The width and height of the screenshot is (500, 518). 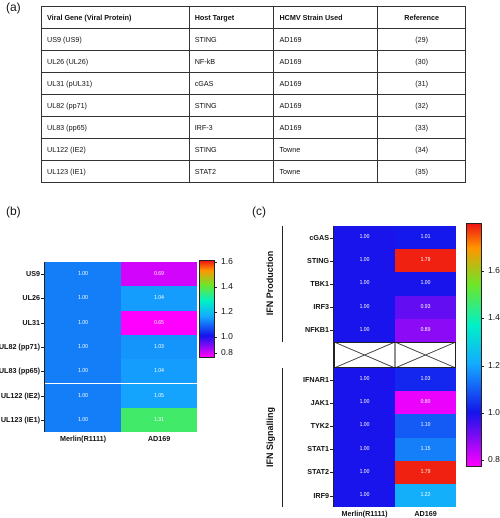 I want to click on panel-c-label: (c), so click(x=259, y=211).